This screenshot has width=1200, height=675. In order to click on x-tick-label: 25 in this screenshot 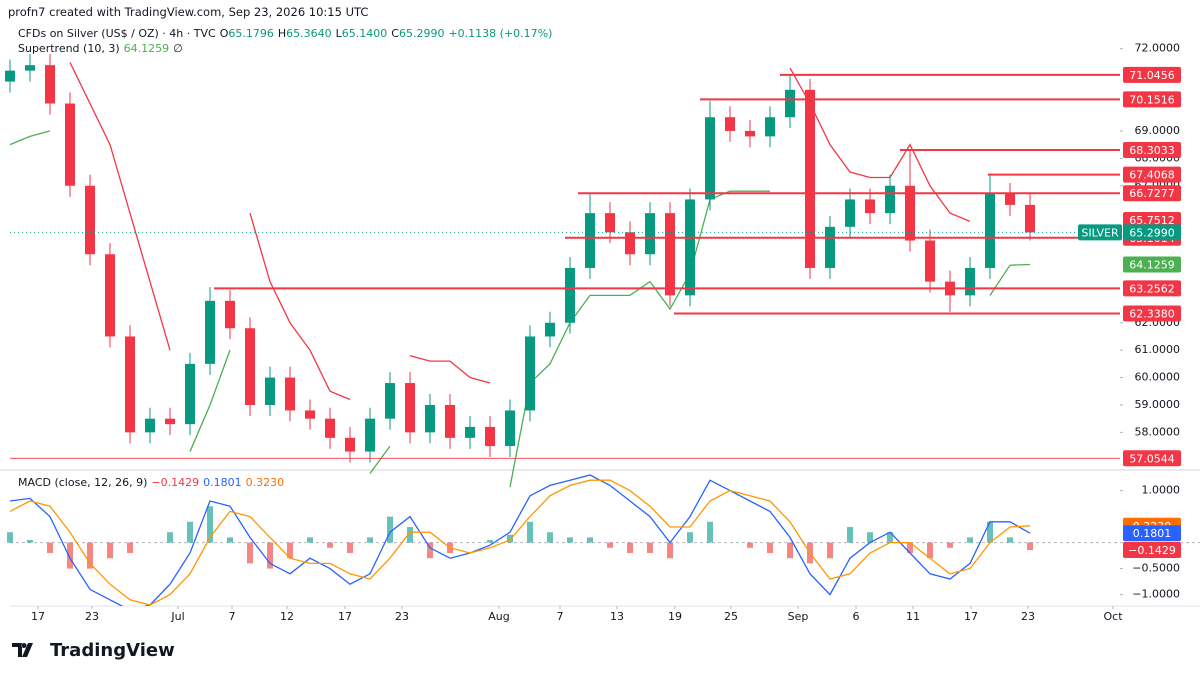, I will do `click(731, 616)`.